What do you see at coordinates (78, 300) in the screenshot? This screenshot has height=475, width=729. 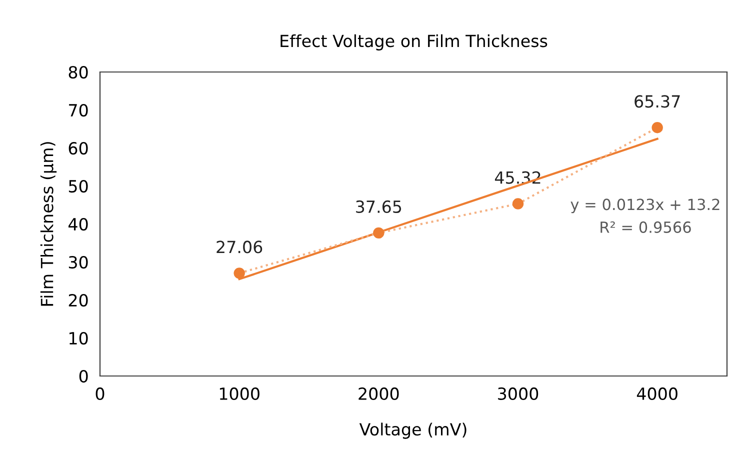 I see `y-tick-label: 20` at bounding box center [78, 300].